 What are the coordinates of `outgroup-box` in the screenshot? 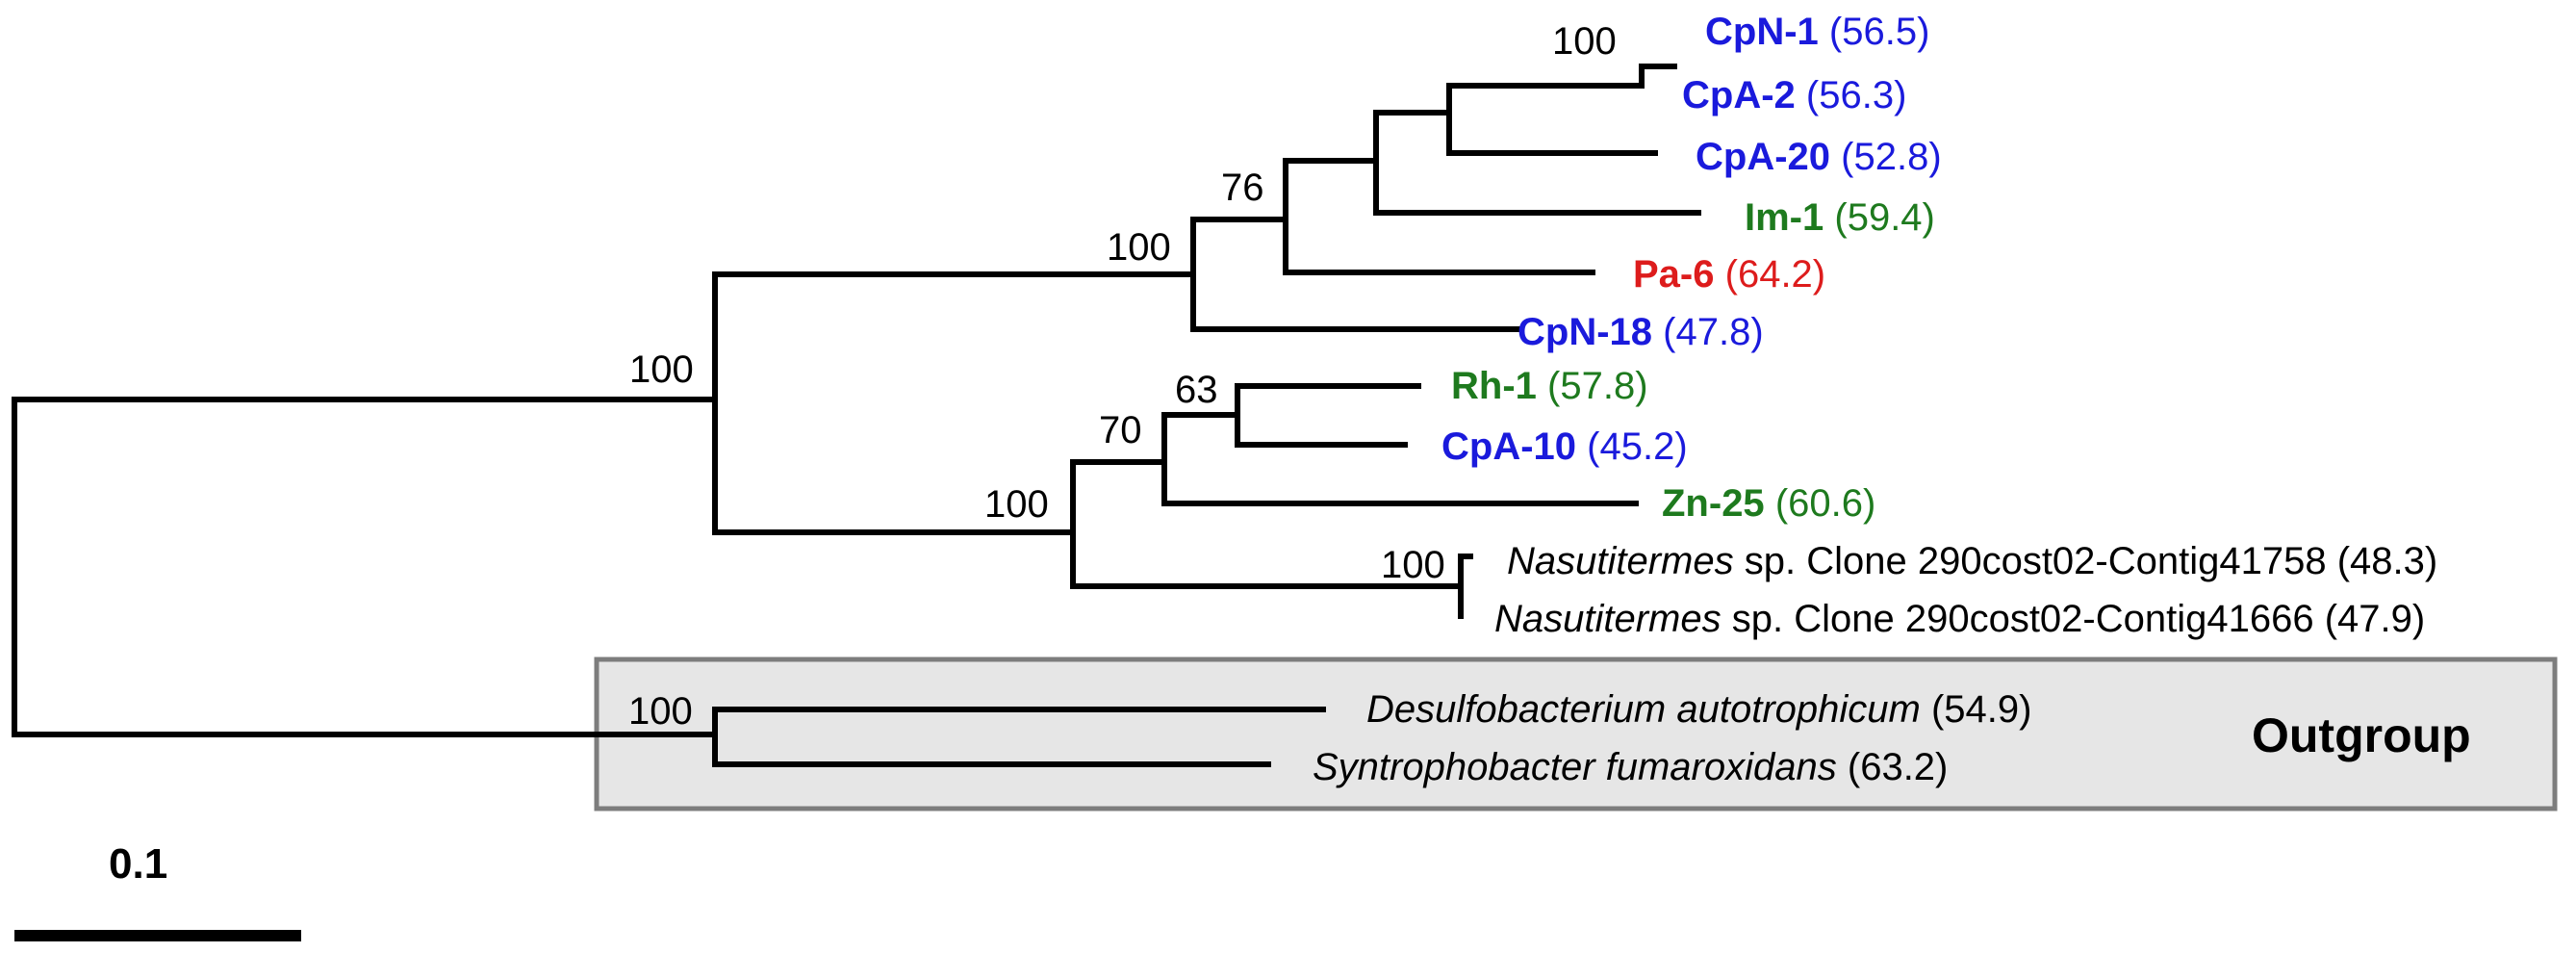 It's located at (1576, 734).